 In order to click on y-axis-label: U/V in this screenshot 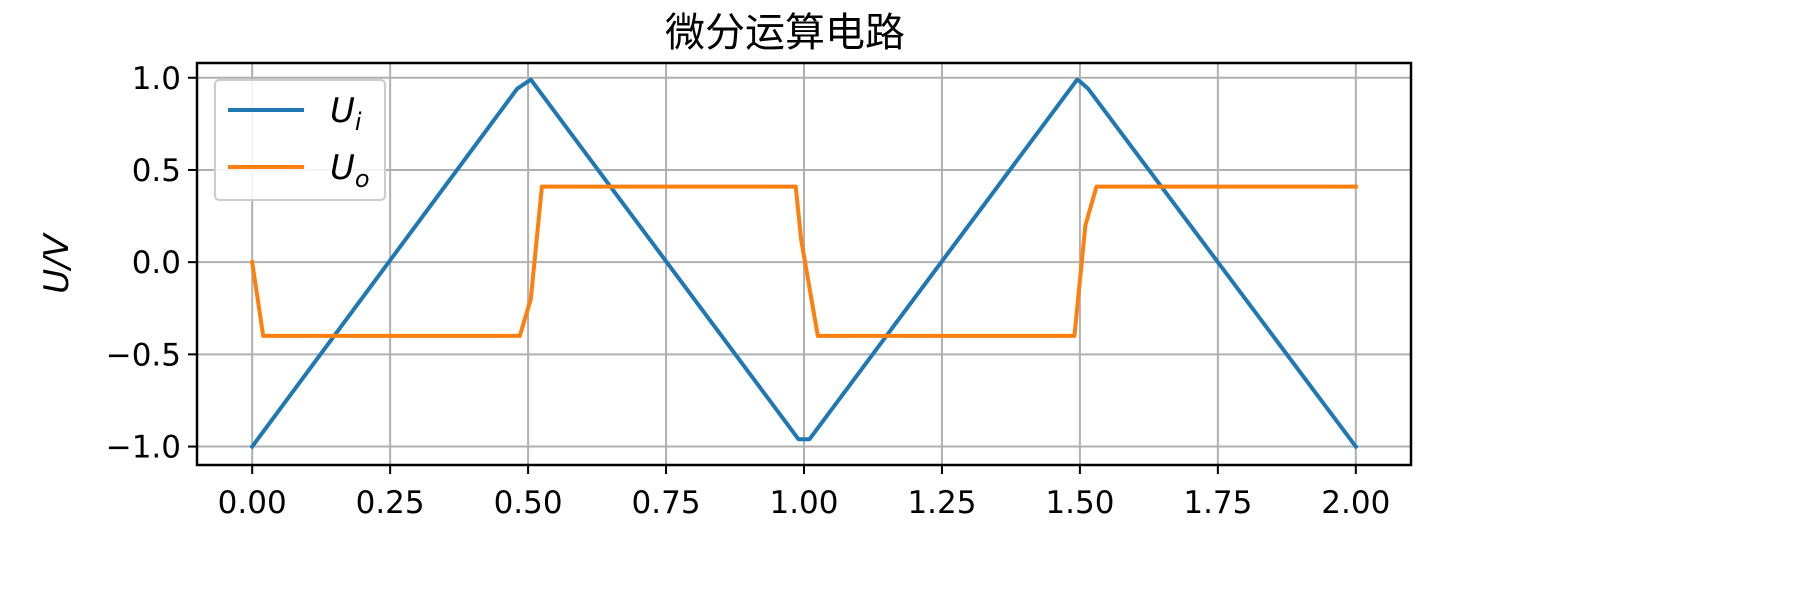, I will do `click(57, 262)`.